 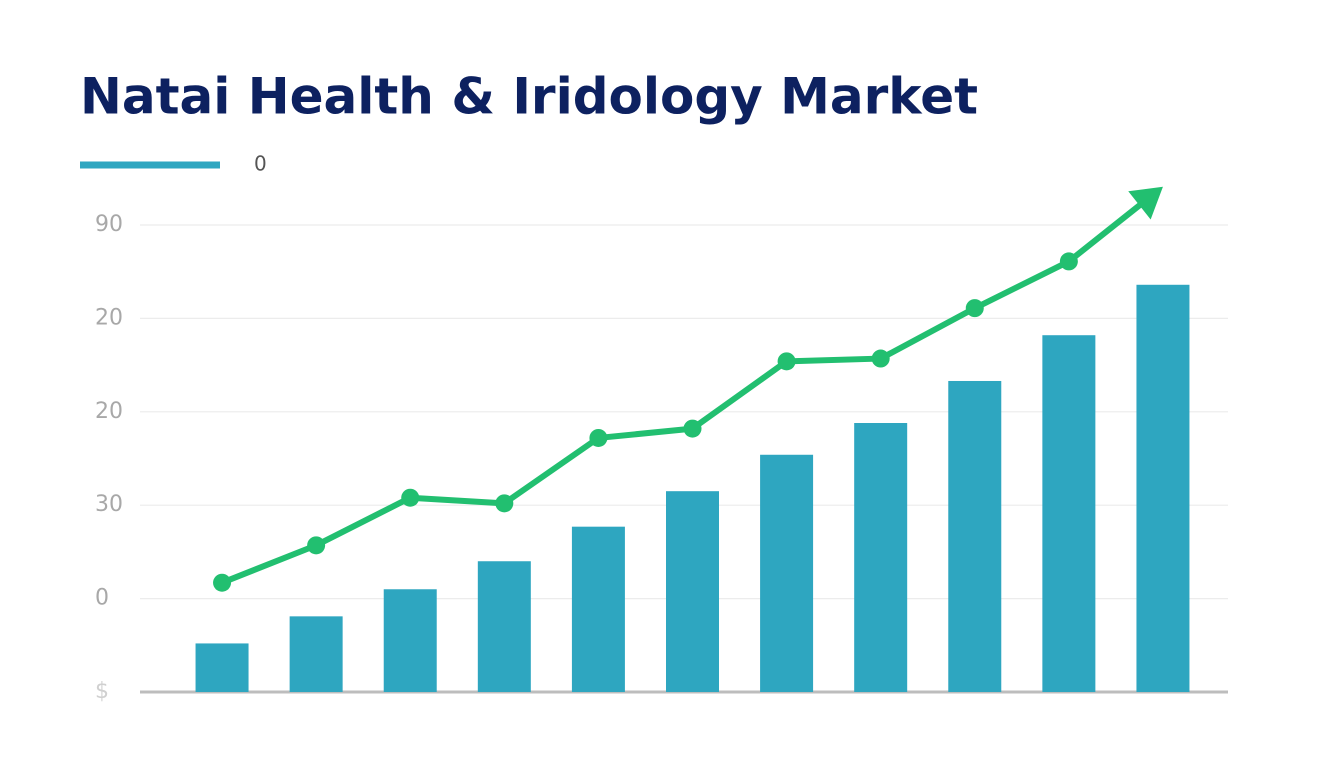 I want to click on y-tick-label: 0, so click(x=102, y=598).